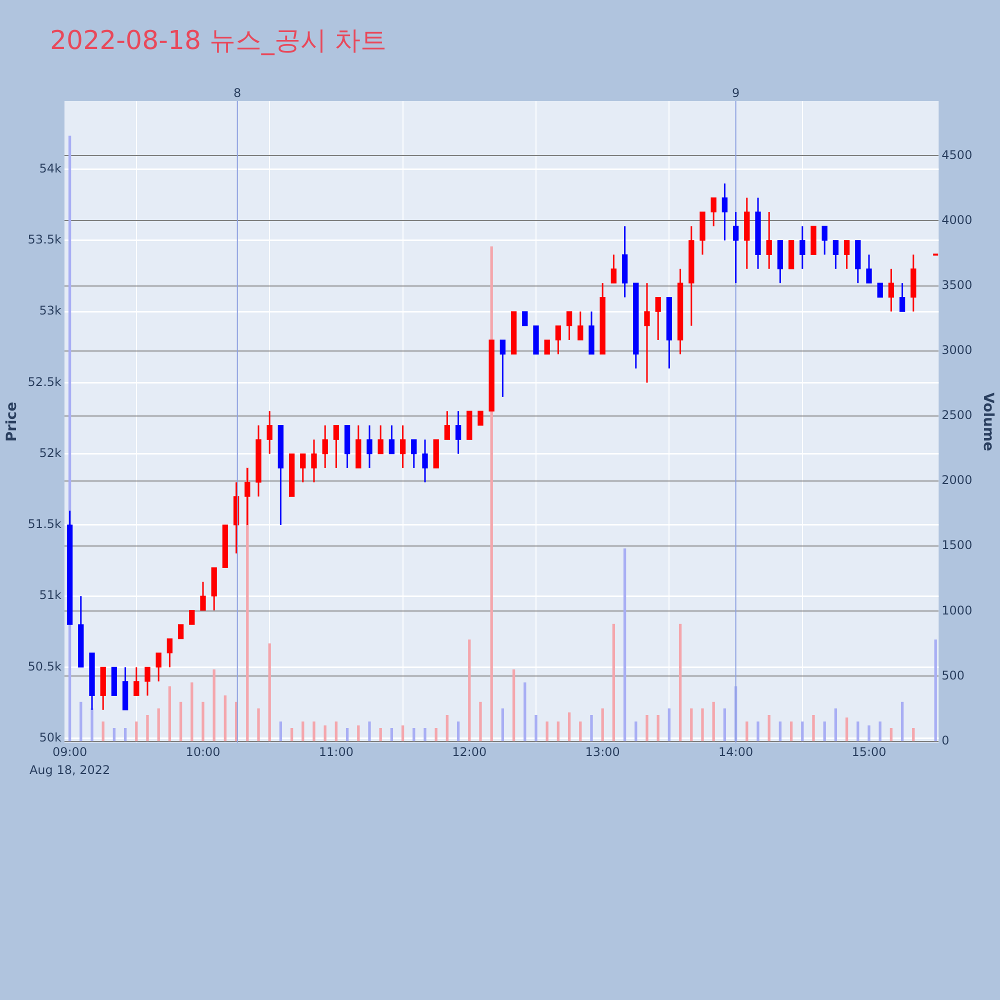 The image size is (1000, 1000). Describe the element at coordinates (957, 610) in the screenshot. I see `y2-tick-label: 1000` at that location.